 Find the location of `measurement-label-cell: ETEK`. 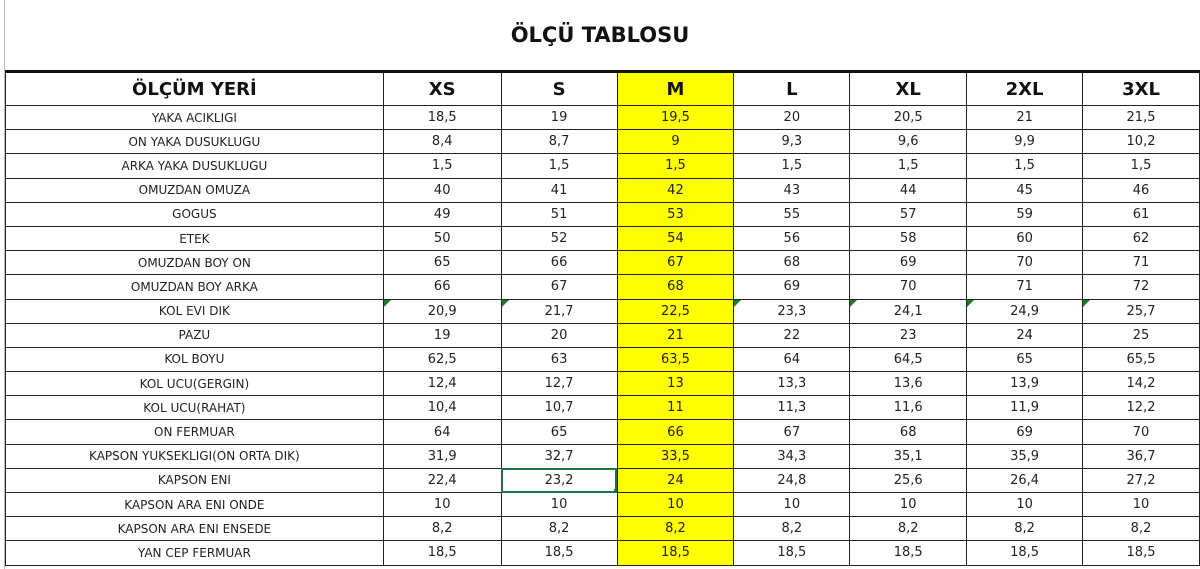

measurement-label-cell: ETEK is located at coordinates (194, 238).